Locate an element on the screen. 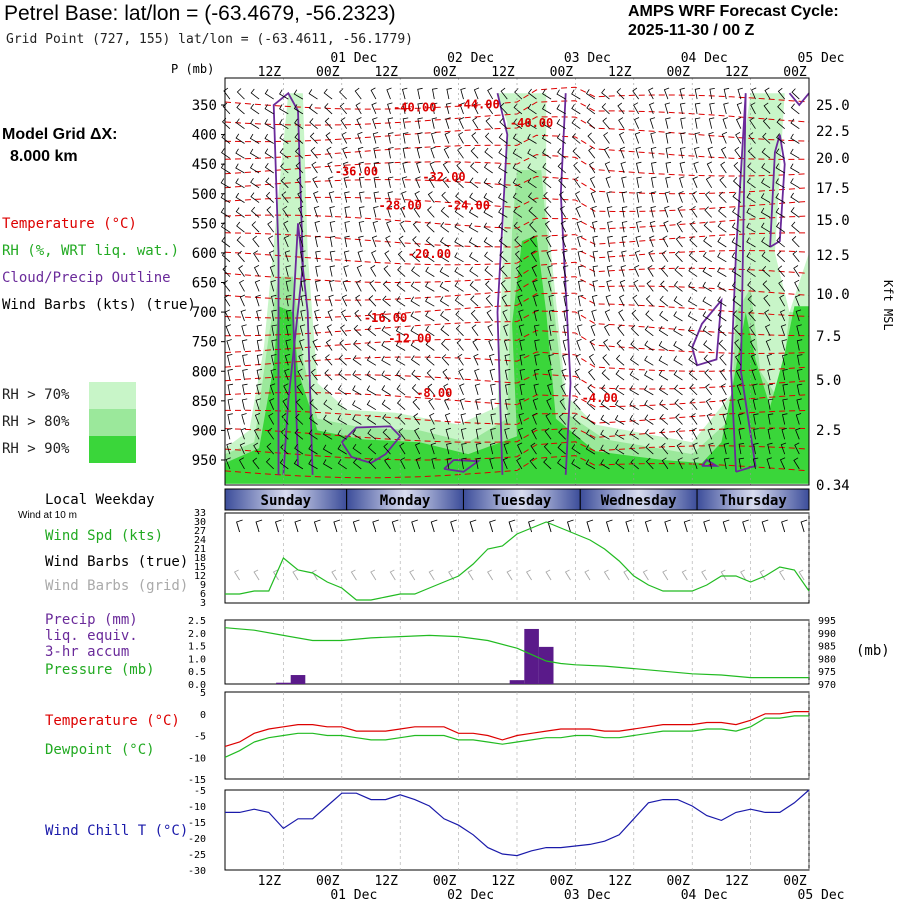 This screenshot has width=900, height=900. top-time-label: 12Z is located at coordinates (737, 72).